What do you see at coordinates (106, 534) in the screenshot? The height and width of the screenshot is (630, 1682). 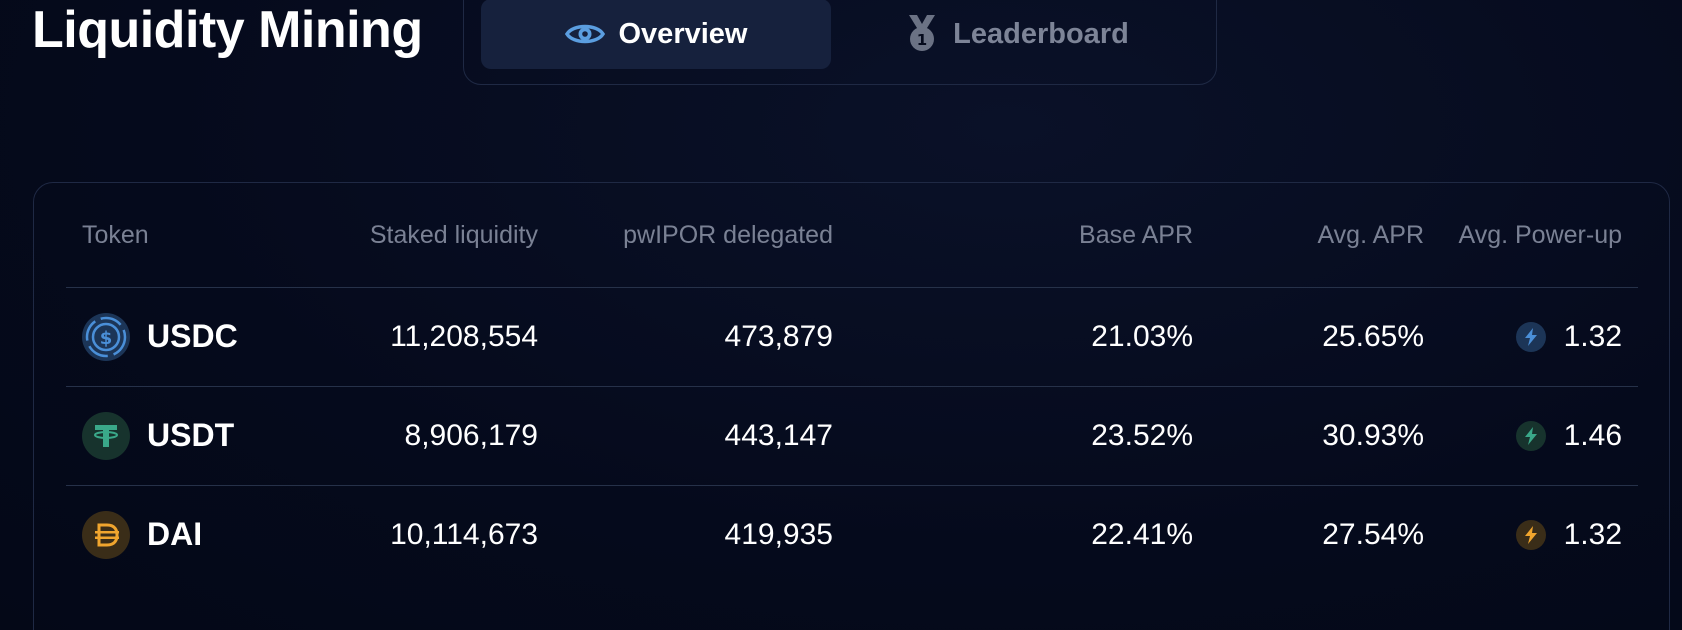 I see `dai-icon` at bounding box center [106, 534].